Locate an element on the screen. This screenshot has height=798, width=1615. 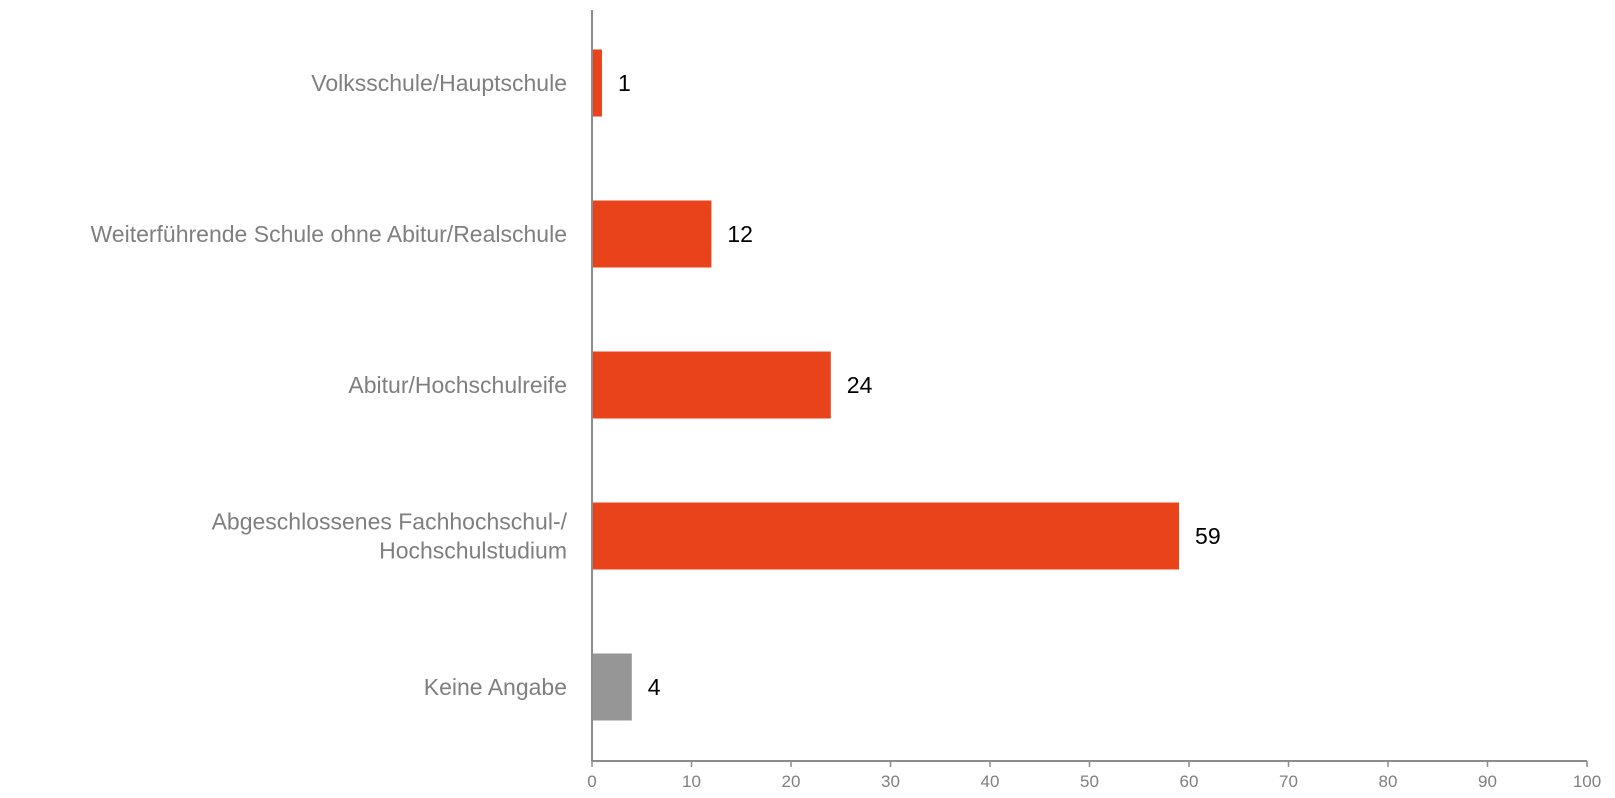
x-tick-label-5: 50 is located at coordinates (1089, 781).